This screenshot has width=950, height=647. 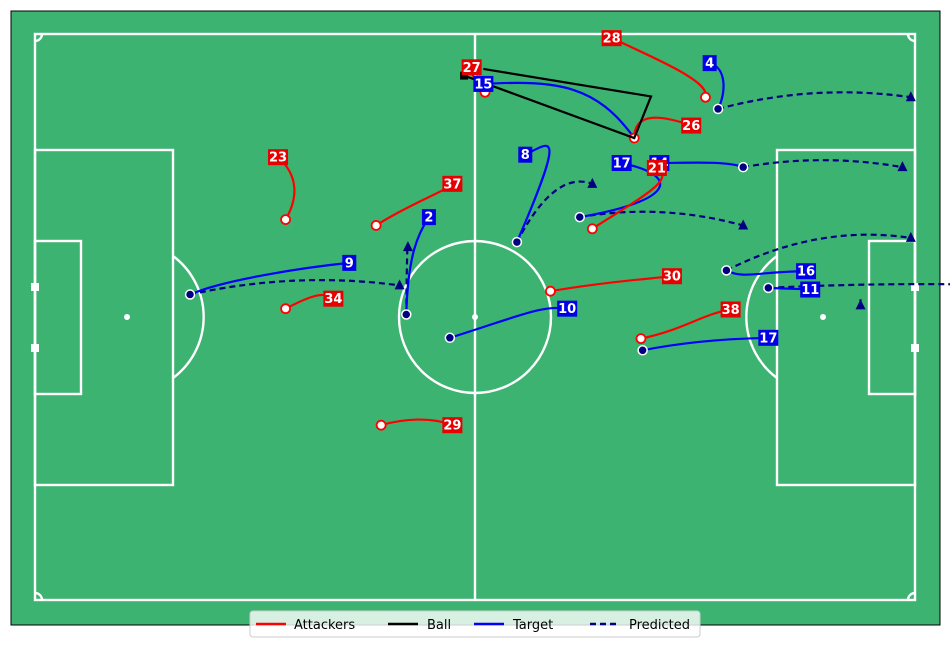 I want to click on attacker-34-3-label: 34, so click(x=333, y=299).